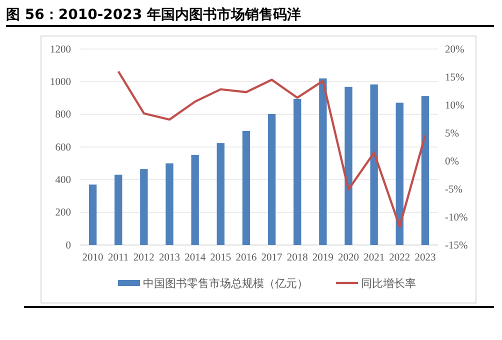  Describe the element at coordinates (454, 78) in the screenshot. I see `y2-tick-label: 15%` at that location.